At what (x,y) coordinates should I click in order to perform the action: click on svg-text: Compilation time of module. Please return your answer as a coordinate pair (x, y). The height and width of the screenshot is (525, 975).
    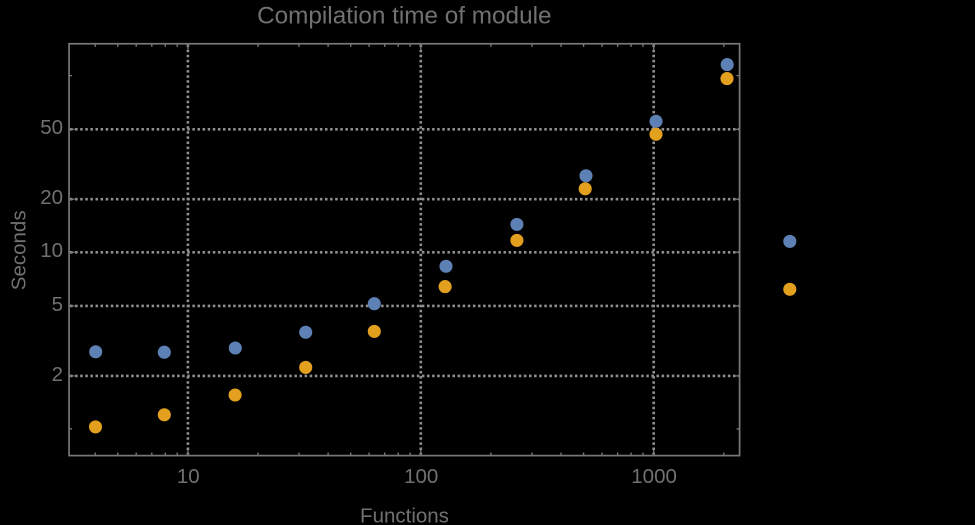
    Looking at the image, I should click on (404, 15).